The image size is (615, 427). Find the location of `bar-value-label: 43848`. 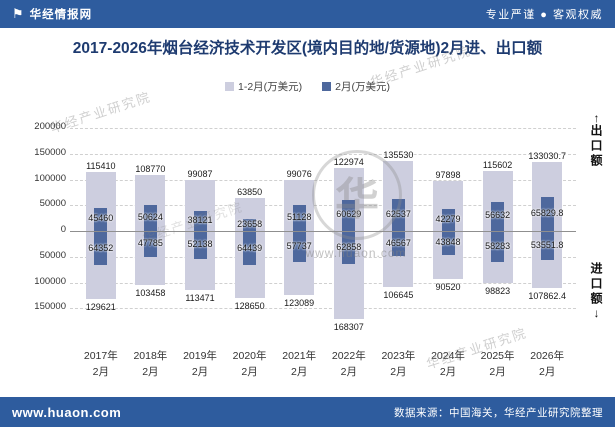

bar-value-label: 43848 is located at coordinates (448, 242).